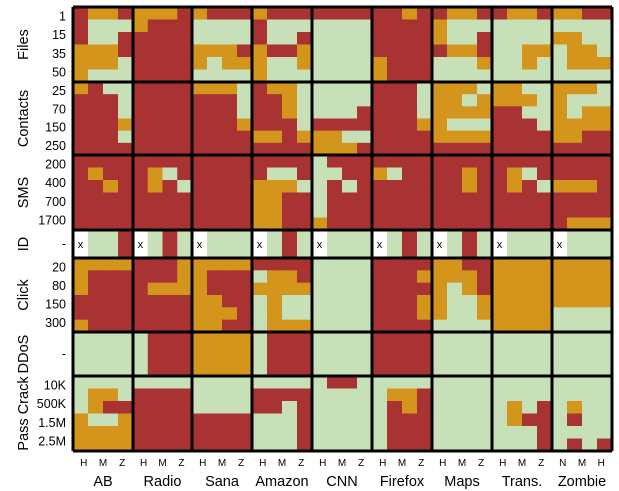 Image resolution: width=619 pixels, height=491 pixels. Describe the element at coordinates (55, 323) in the screenshot. I see `row-tick-label: 300` at that location.